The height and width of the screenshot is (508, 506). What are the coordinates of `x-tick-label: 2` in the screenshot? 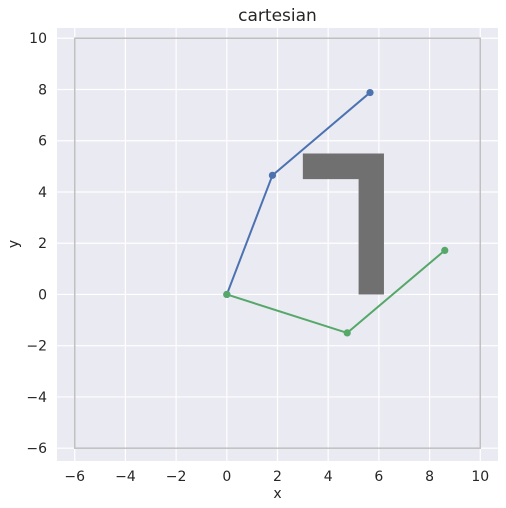 It's located at (277, 477).